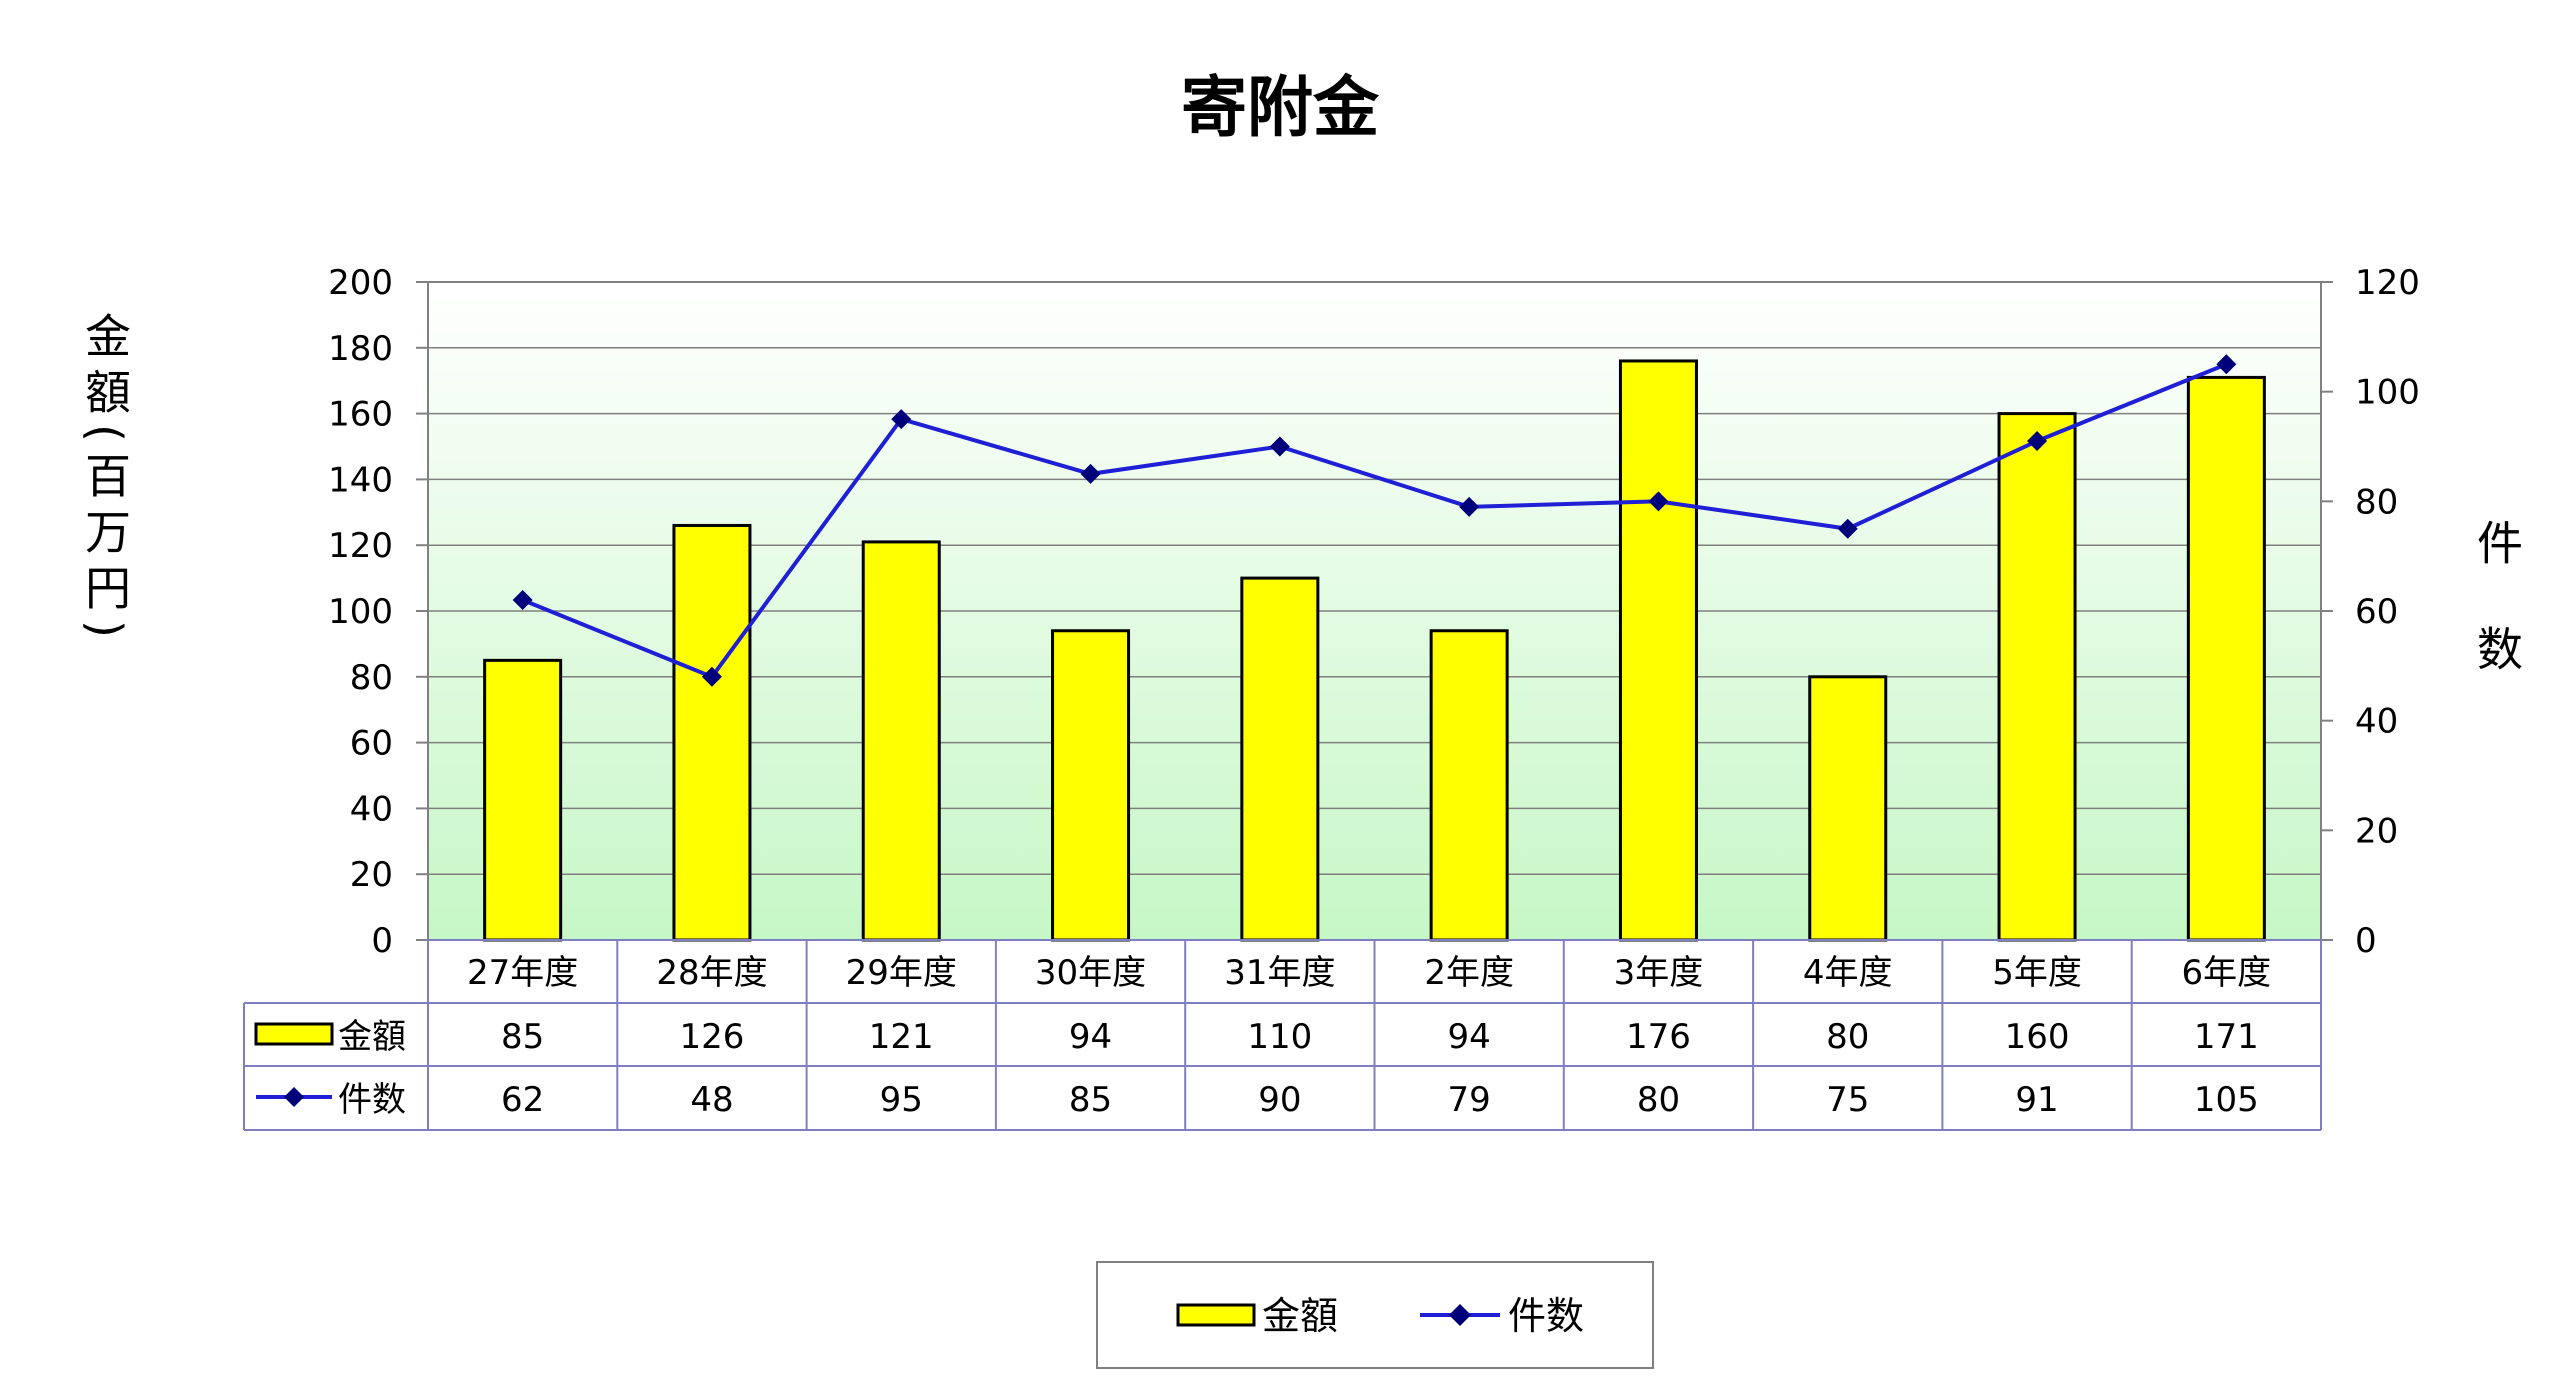 The height and width of the screenshot is (1379, 2560). I want to click on table-cell-amount: 160, so click(2037, 1037).